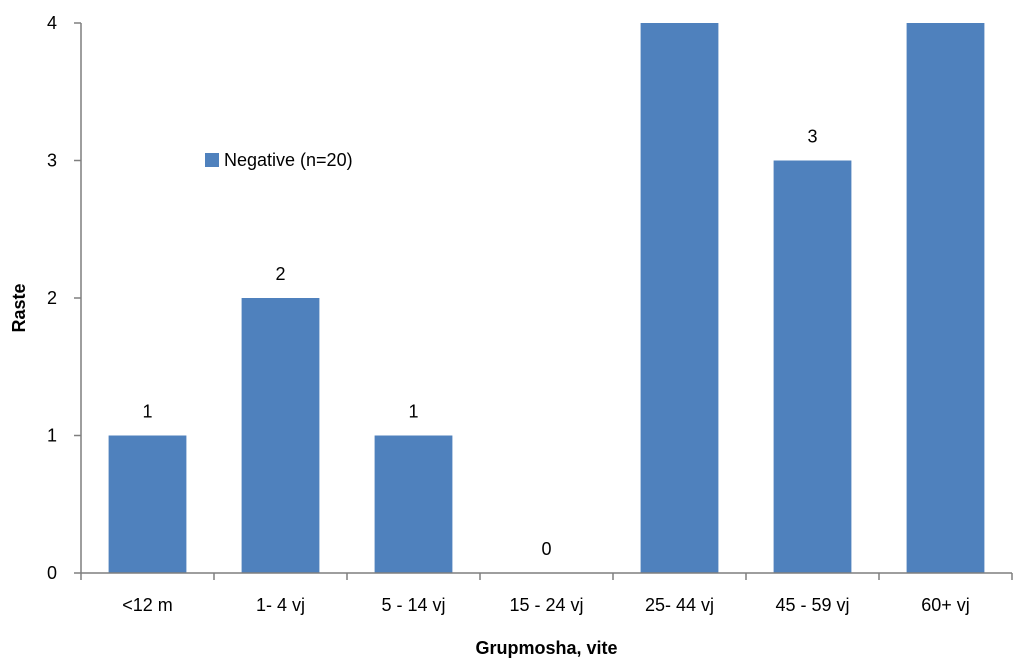  What do you see at coordinates (546, 549) in the screenshot?
I see `data-label-4: 0` at bounding box center [546, 549].